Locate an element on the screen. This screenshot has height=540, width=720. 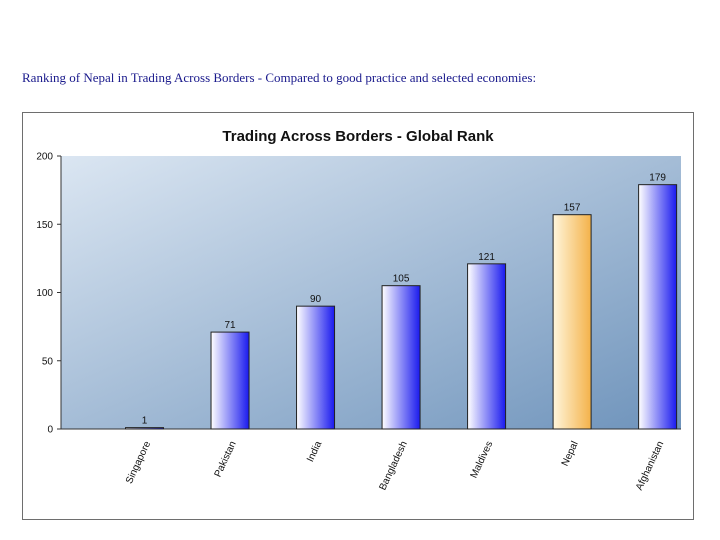
data-label-bangladesh: 105 is located at coordinates (401, 279).